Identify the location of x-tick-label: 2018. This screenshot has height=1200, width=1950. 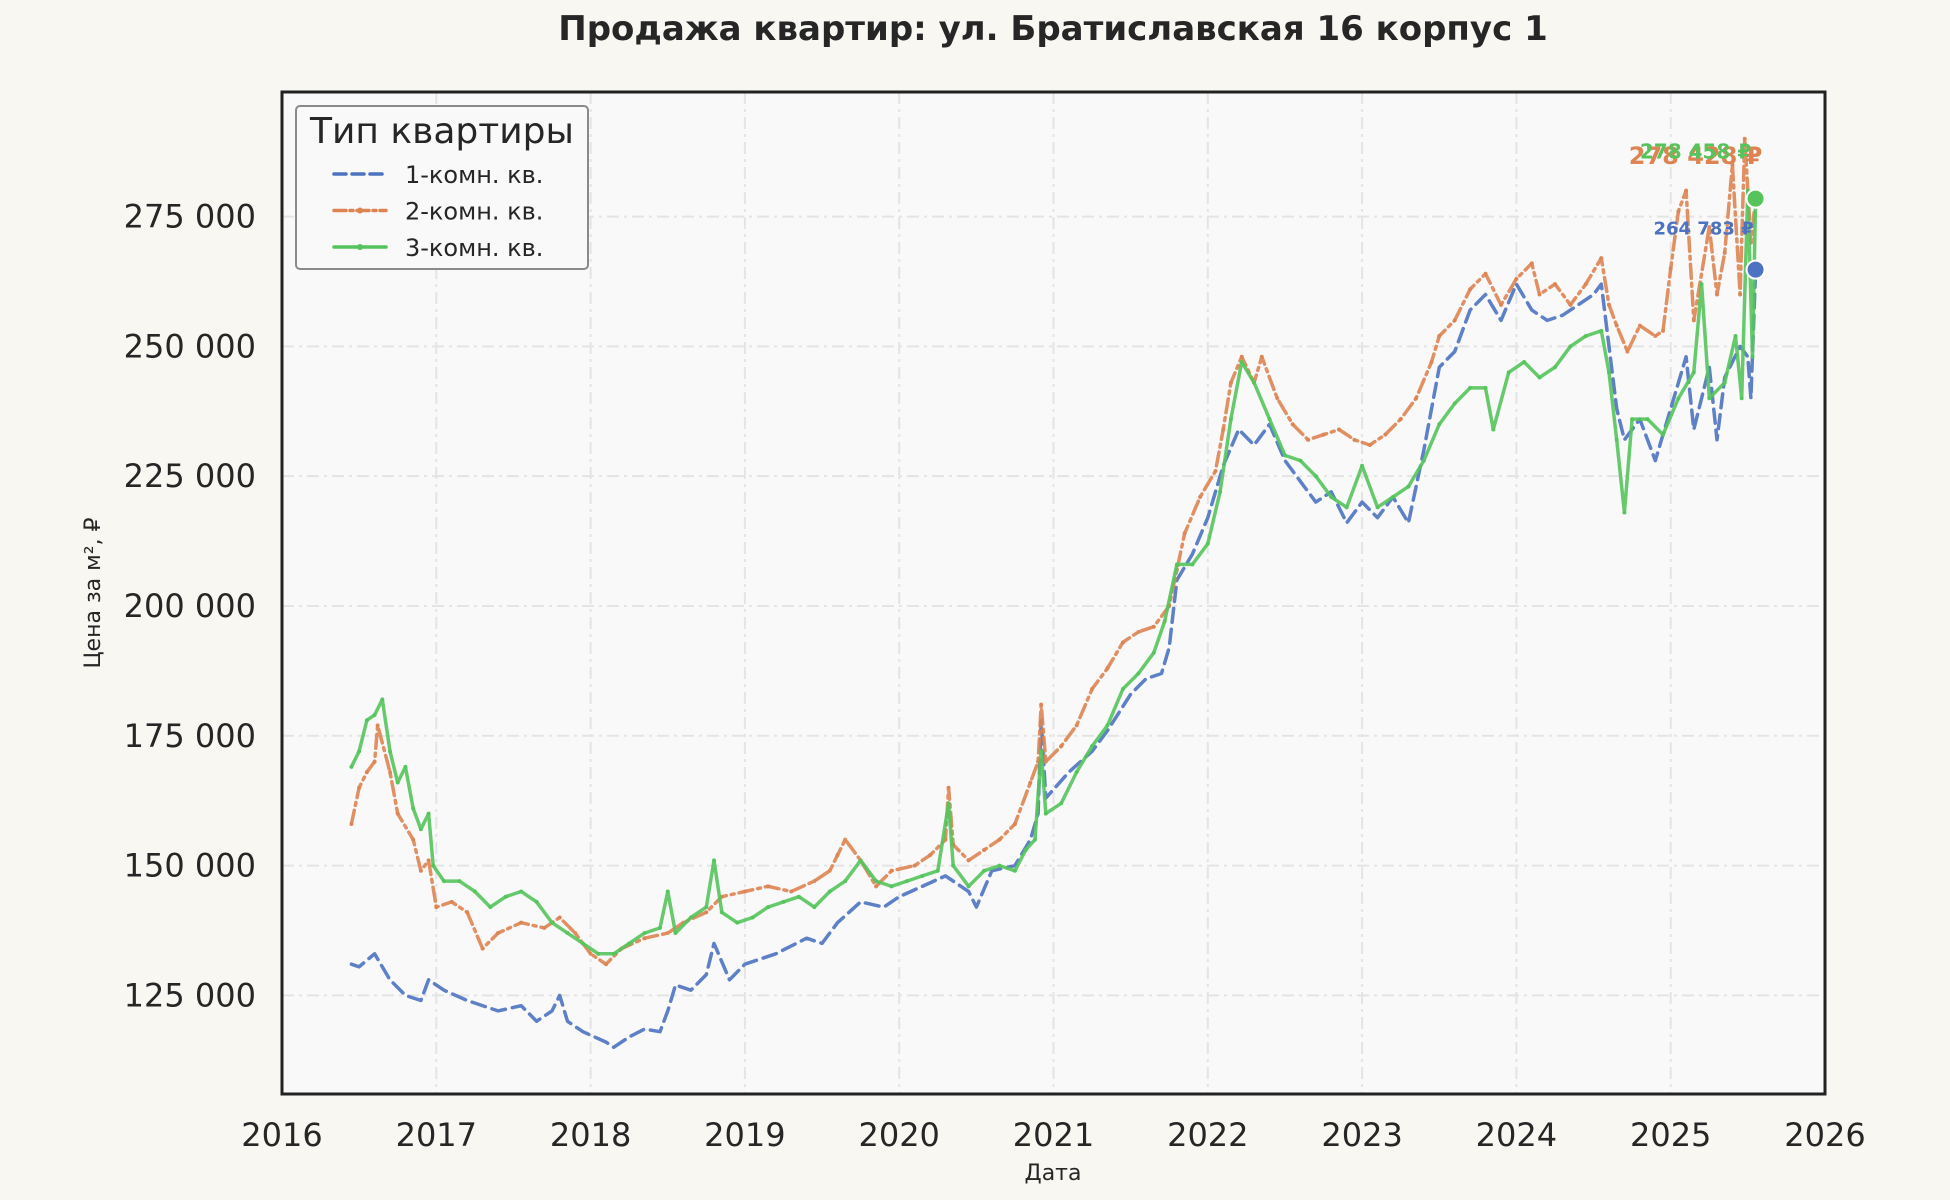
(590, 1135).